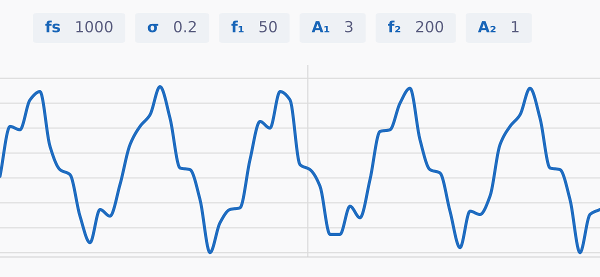  What do you see at coordinates (78, 26) in the screenshot?
I see `text: fs 1000` at bounding box center [78, 26].